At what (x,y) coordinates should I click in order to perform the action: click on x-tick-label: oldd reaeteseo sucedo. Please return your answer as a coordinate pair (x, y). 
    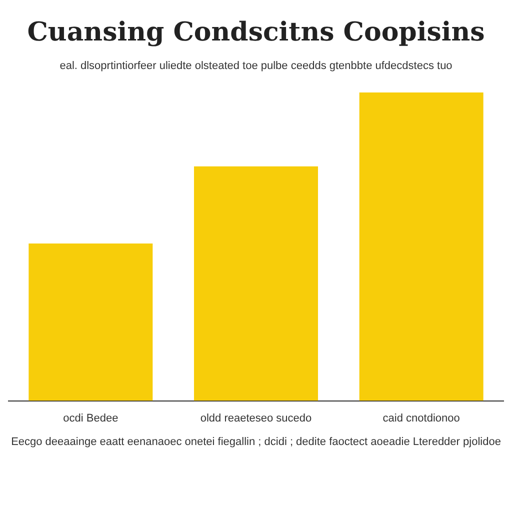
    Looking at the image, I should click on (256, 418).